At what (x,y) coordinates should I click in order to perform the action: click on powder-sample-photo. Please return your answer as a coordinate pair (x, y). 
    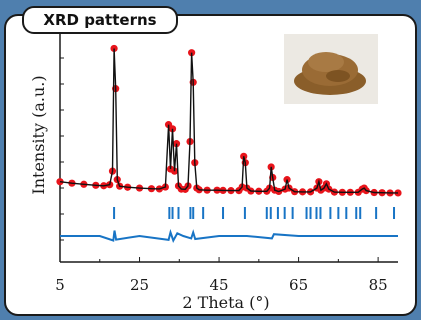
    Looking at the image, I should click on (331, 69).